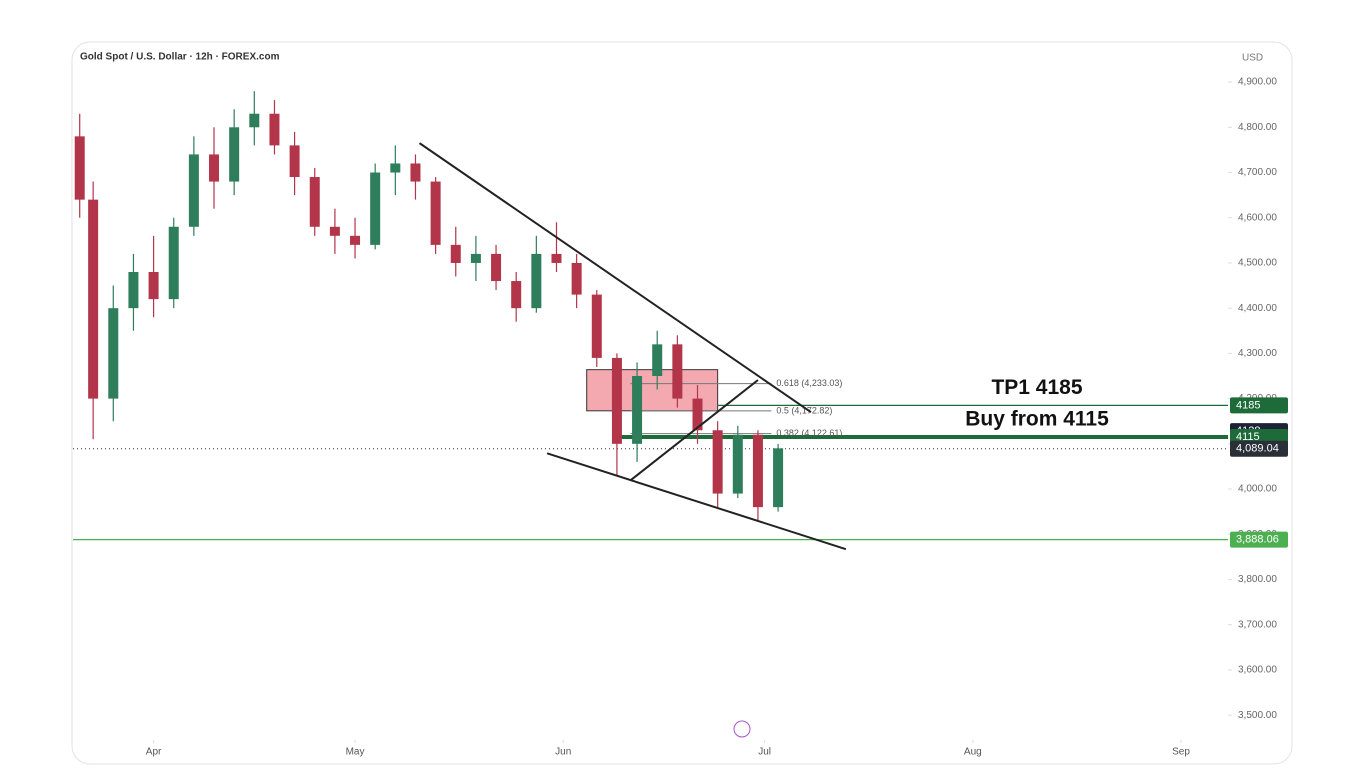 Image resolution: width=1364 pixels, height=768 pixels. What do you see at coordinates (1181, 752) in the screenshot?
I see `x-tick-label: Sep` at bounding box center [1181, 752].